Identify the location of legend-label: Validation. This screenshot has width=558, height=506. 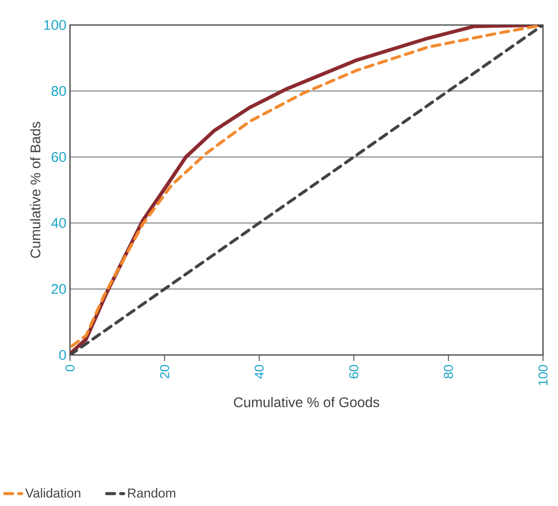
(52, 493).